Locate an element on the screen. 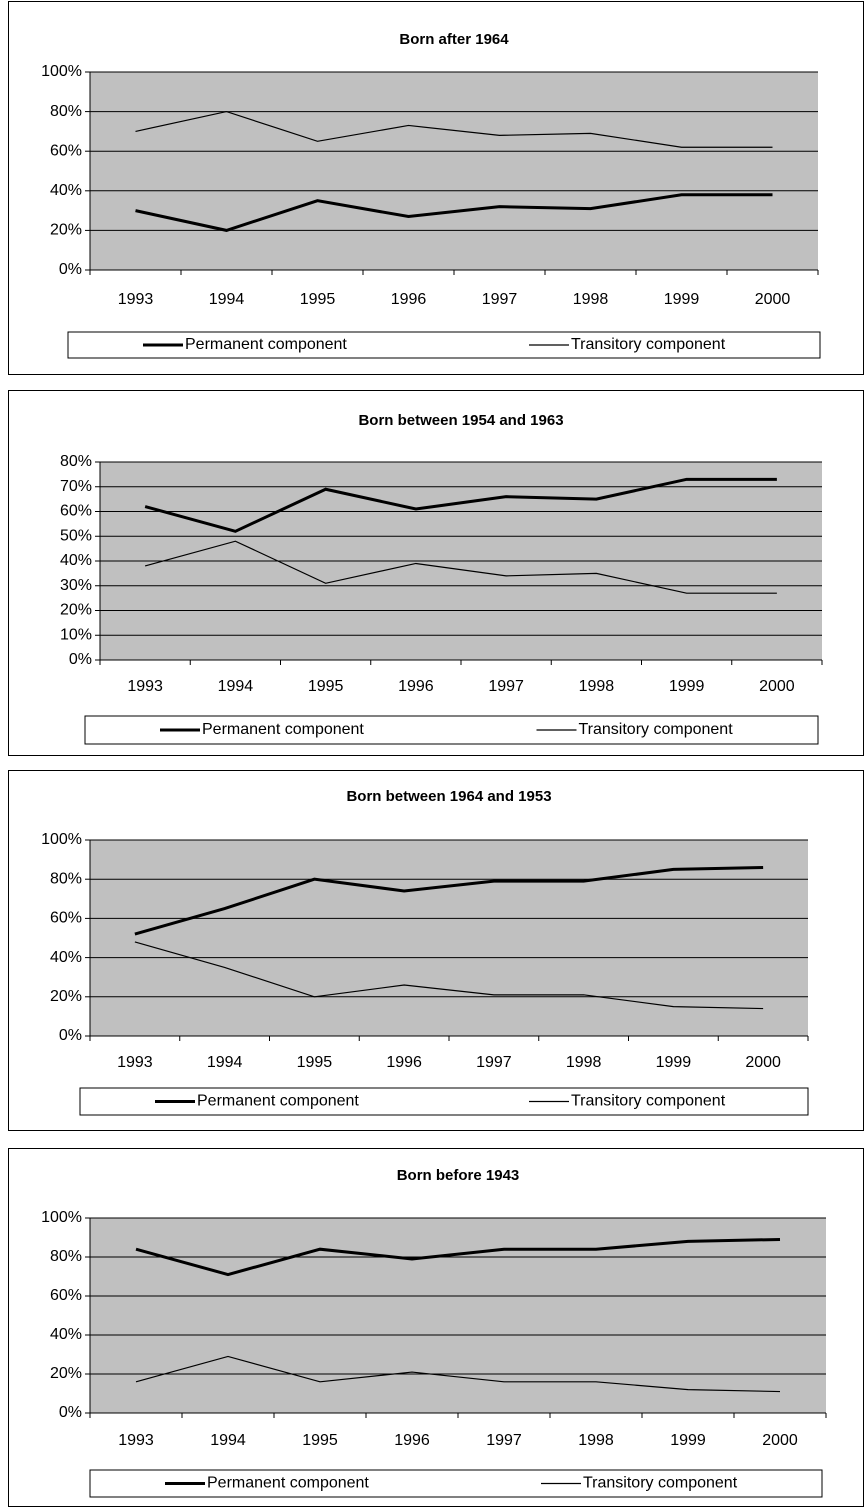  y-tick-label: 50% is located at coordinates (76, 535).